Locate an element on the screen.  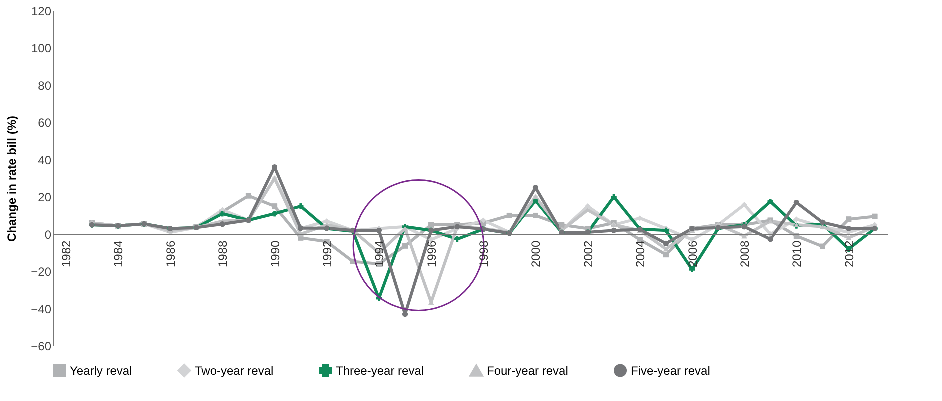
x-tick-label: 2002 is located at coordinates (588, 254).